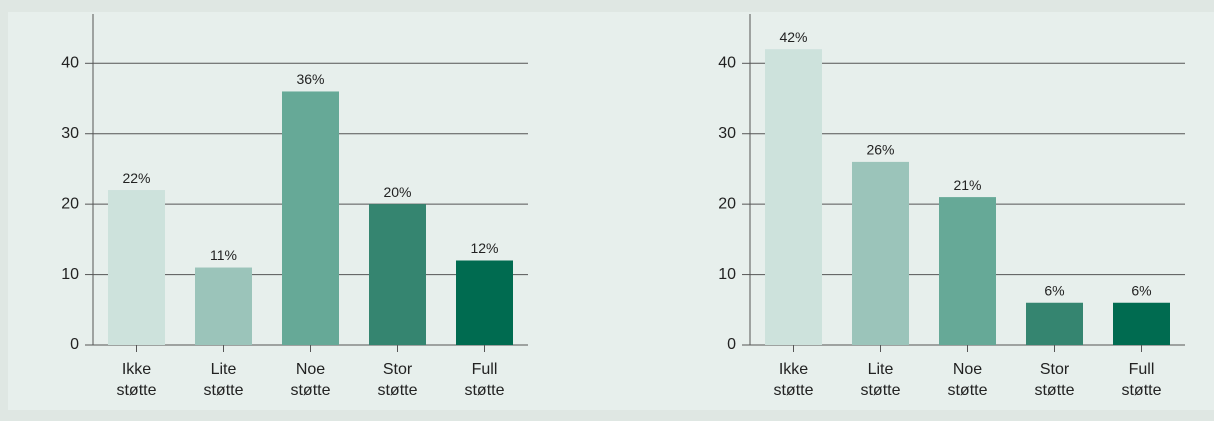 The width and height of the screenshot is (1214, 421). Describe the element at coordinates (310, 79) in the screenshot. I see `value-label: 36%` at that location.